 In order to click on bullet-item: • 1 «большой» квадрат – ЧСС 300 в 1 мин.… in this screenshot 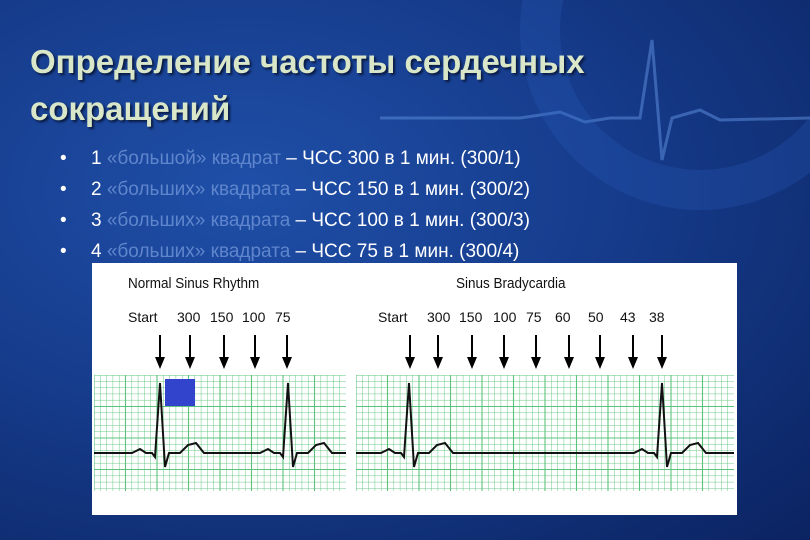, I will do `click(295, 158)`.